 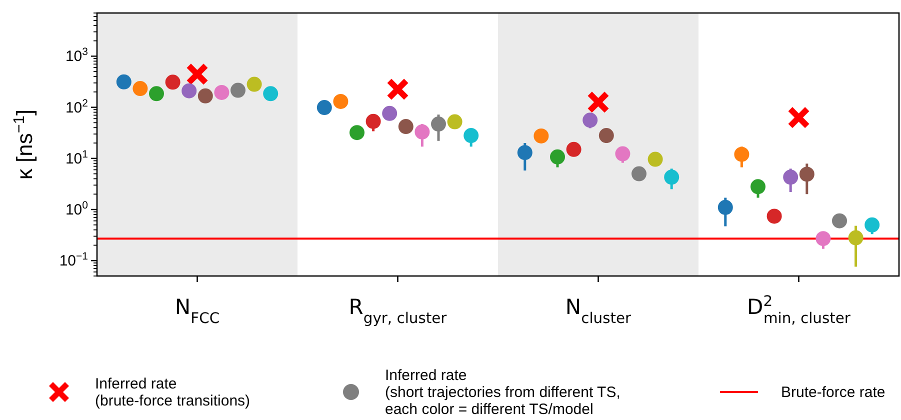 I want to click on x-tick-label: N$_{cluster}$, so click(x=598, y=310).